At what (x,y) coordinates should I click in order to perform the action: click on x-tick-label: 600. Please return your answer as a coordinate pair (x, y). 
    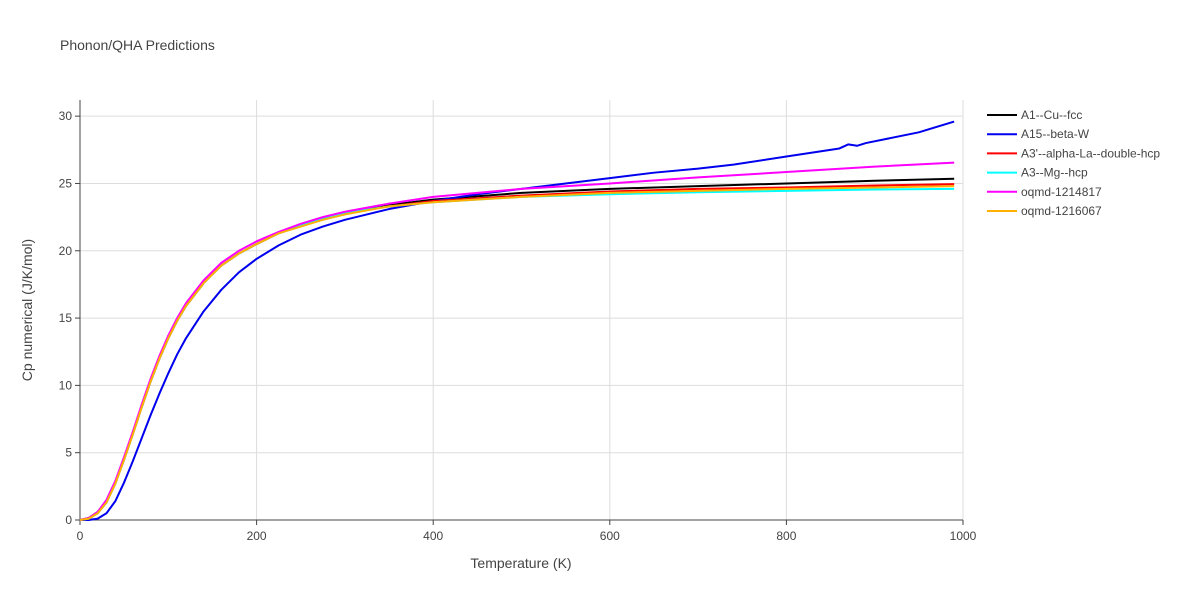
    Looking at the image, I should click on (610, 536).